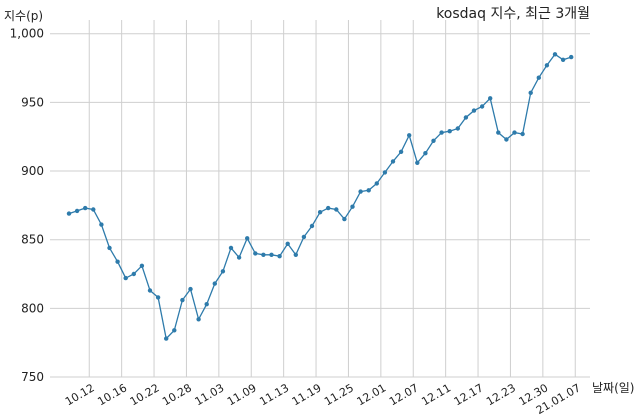 The height and width of the screenshot is (418, 640). Describe the element at coordinates (436, 394) in the screenshot. I see `x-tick-label: 12.11` at that location.